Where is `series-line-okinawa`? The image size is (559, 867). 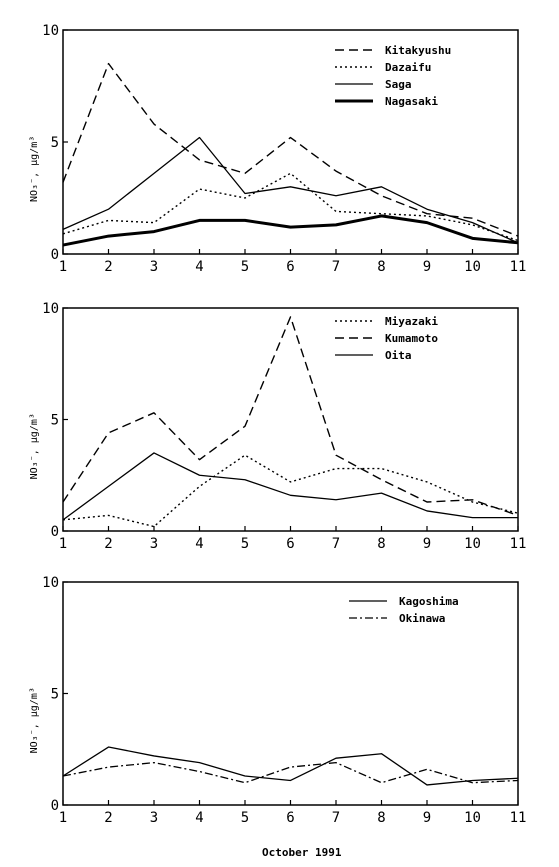 series-line-okinawa is located at coordinates (290, 772).